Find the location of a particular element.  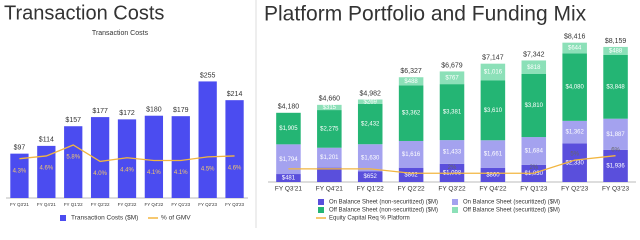

data-label: $177 is located at coordinates (100, 111).